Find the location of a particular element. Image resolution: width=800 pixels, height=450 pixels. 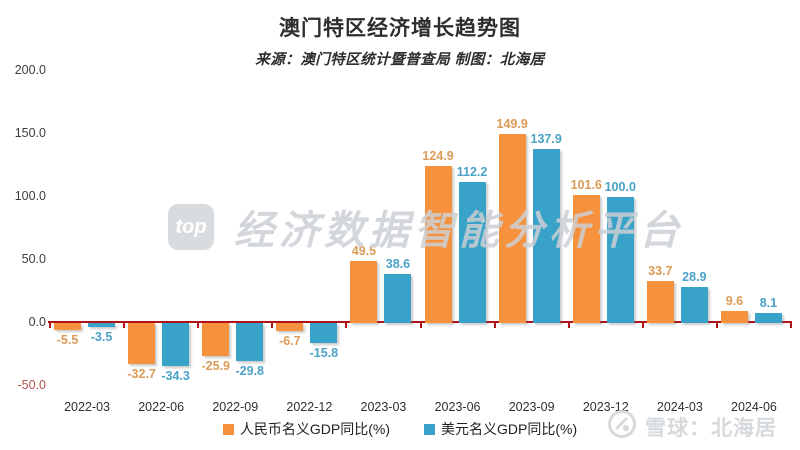

legend-item-usd: 美元名义GDP同比(%) is located at coordinates (500, 429).